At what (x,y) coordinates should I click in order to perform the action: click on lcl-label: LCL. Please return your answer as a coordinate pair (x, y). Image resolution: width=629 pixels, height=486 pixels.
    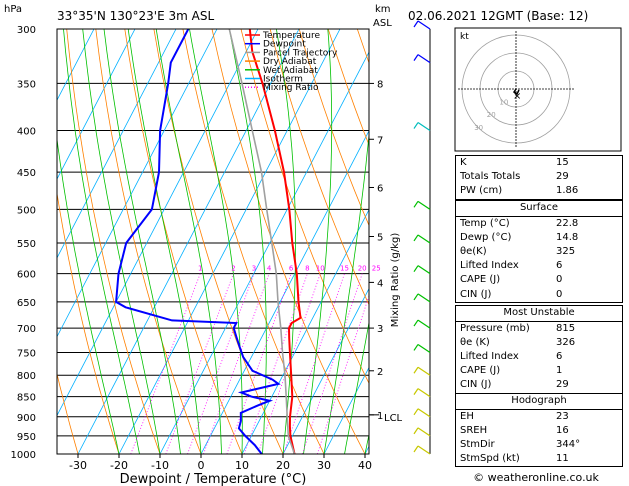
    Looking at the image, I should click on (393, 418).